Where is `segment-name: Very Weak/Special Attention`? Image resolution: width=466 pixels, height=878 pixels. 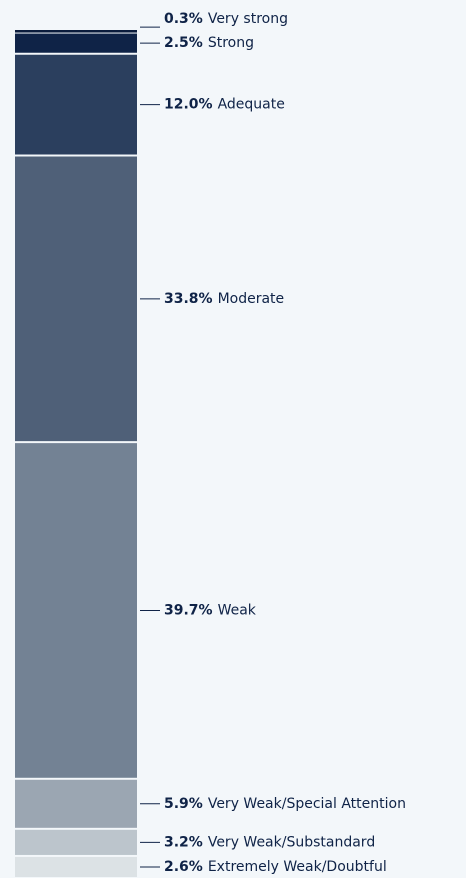 segment-name: Very Weak/Special Attention is located at coordinates (307, 804).